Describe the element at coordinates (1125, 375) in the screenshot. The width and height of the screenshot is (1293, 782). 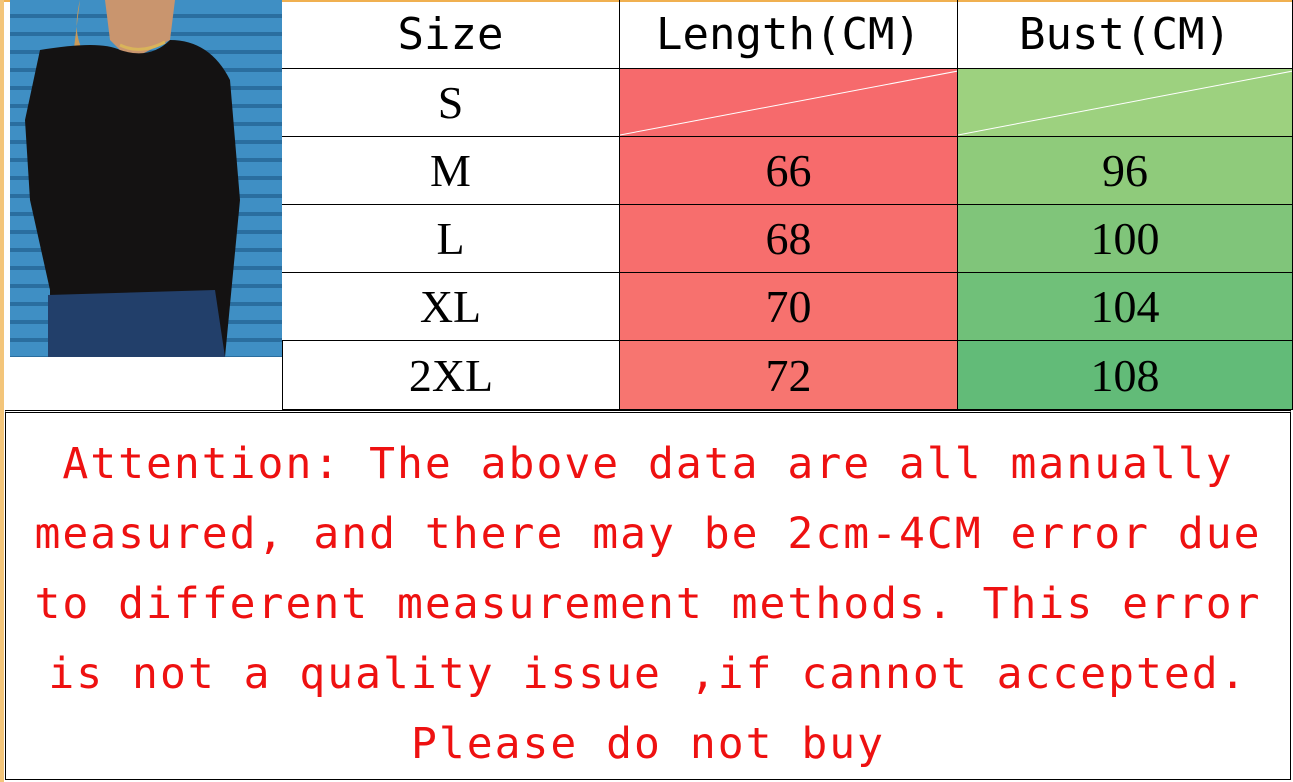
I see `bust-cell: 108` at that location.